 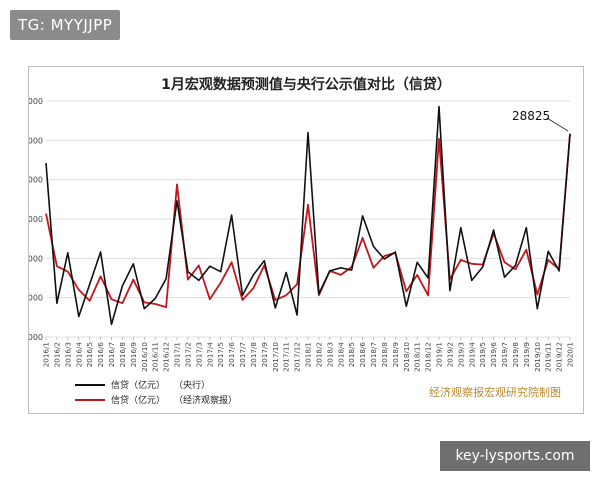 What do you see at coordinates (548, 357) in the screenshot?
I see `x-tick-label: 2019/11` at bounding box center [548, 357].